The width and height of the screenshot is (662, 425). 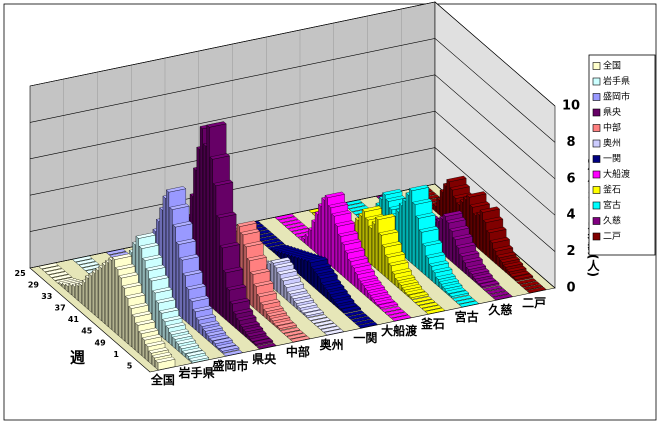 I want to click on week-tick-label: 33, so click(x=46, y=296).